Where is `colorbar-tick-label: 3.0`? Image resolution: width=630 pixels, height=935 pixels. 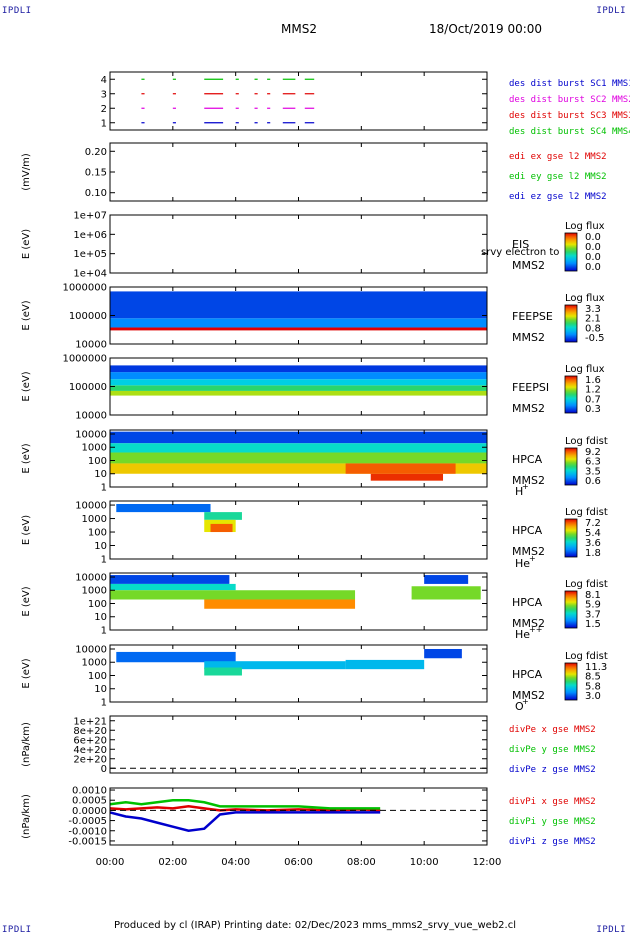 colorbar-tick-label: 3.0 is located at coordinates (593, 696).